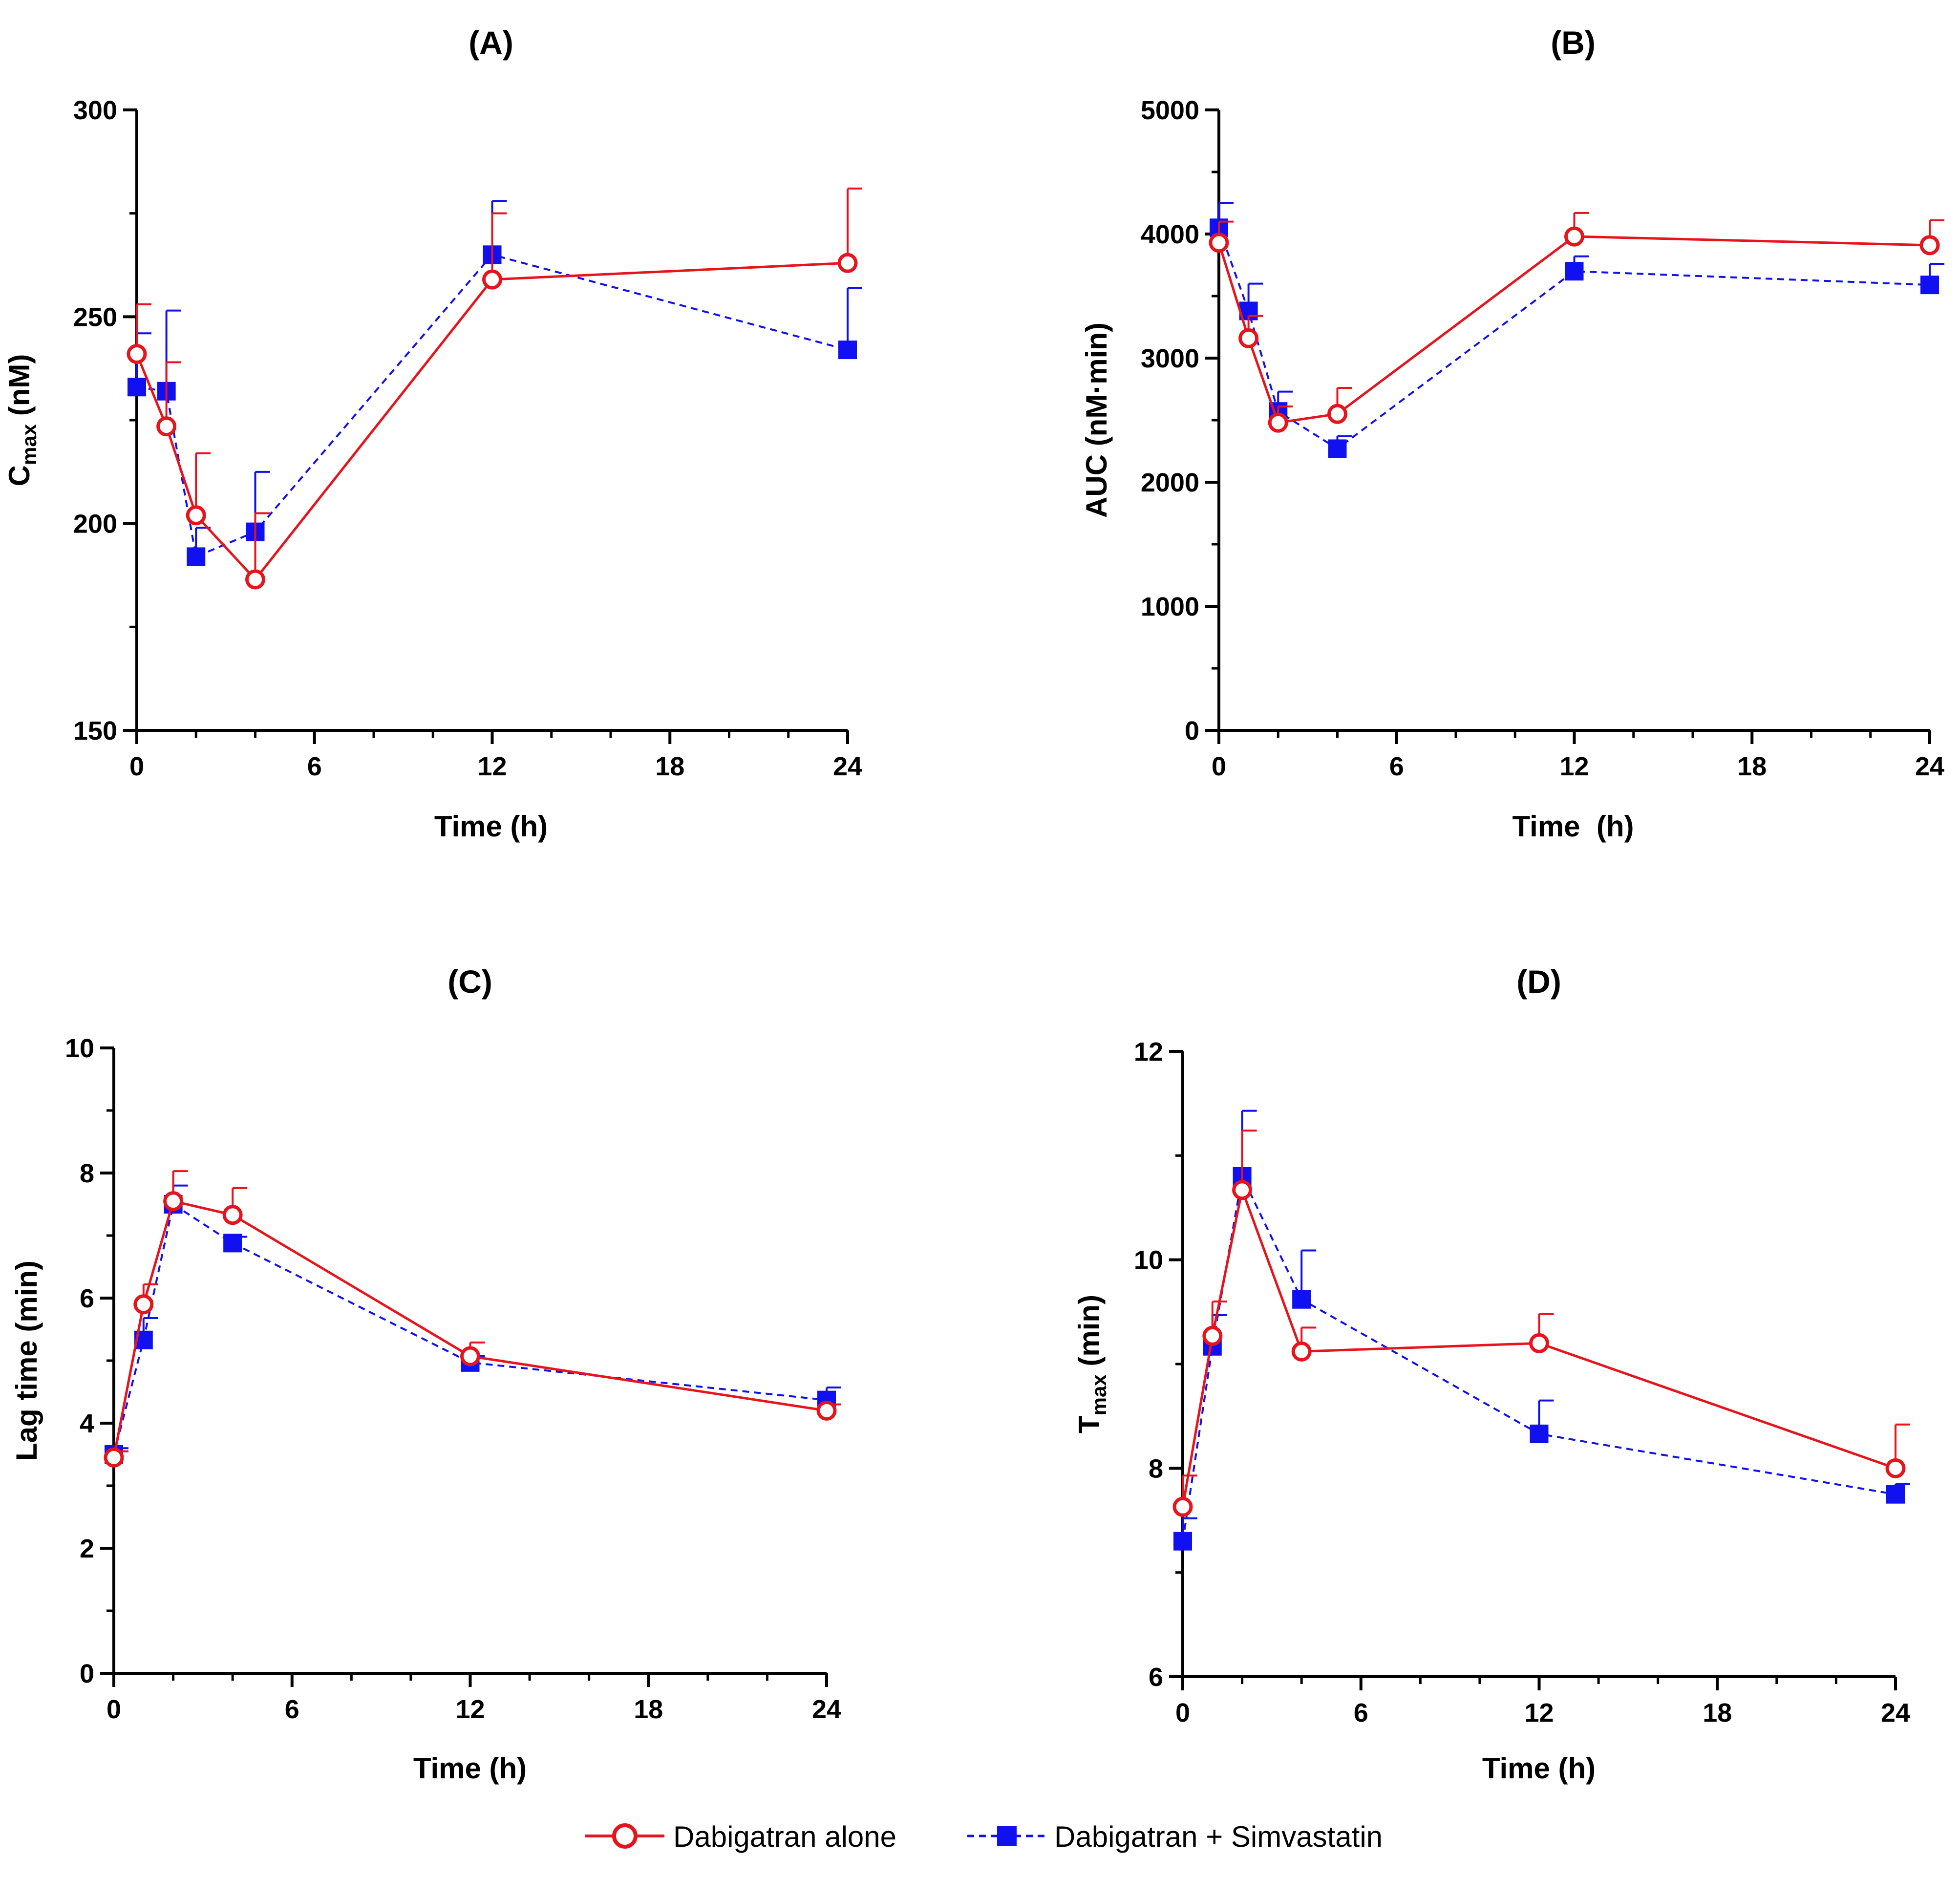 The image size is (1960, 1878). I want to click on panel-c-ytick-label: 0, so click(87, 1673).